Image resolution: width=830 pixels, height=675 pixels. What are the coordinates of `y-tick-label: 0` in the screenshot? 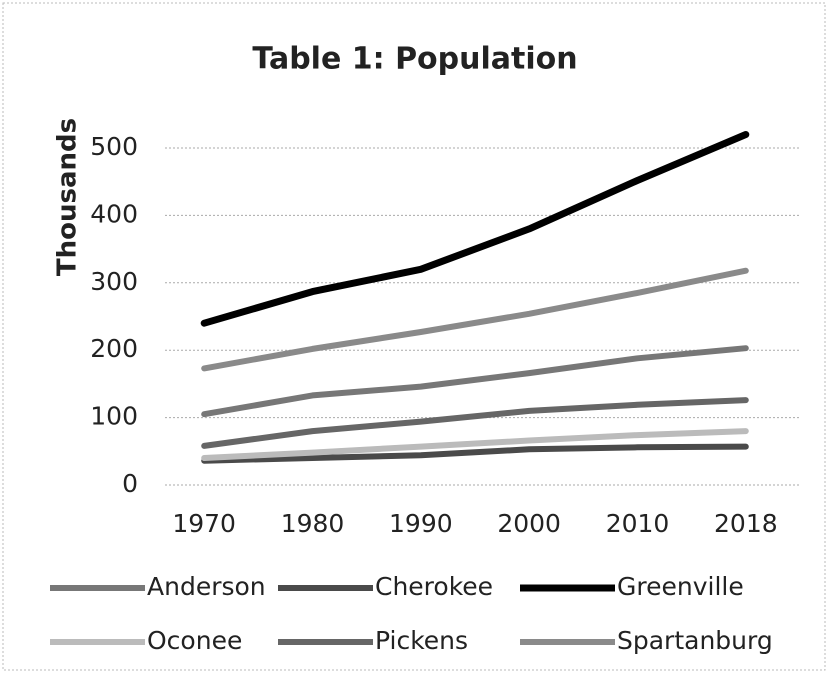 It's located at (130, 483).